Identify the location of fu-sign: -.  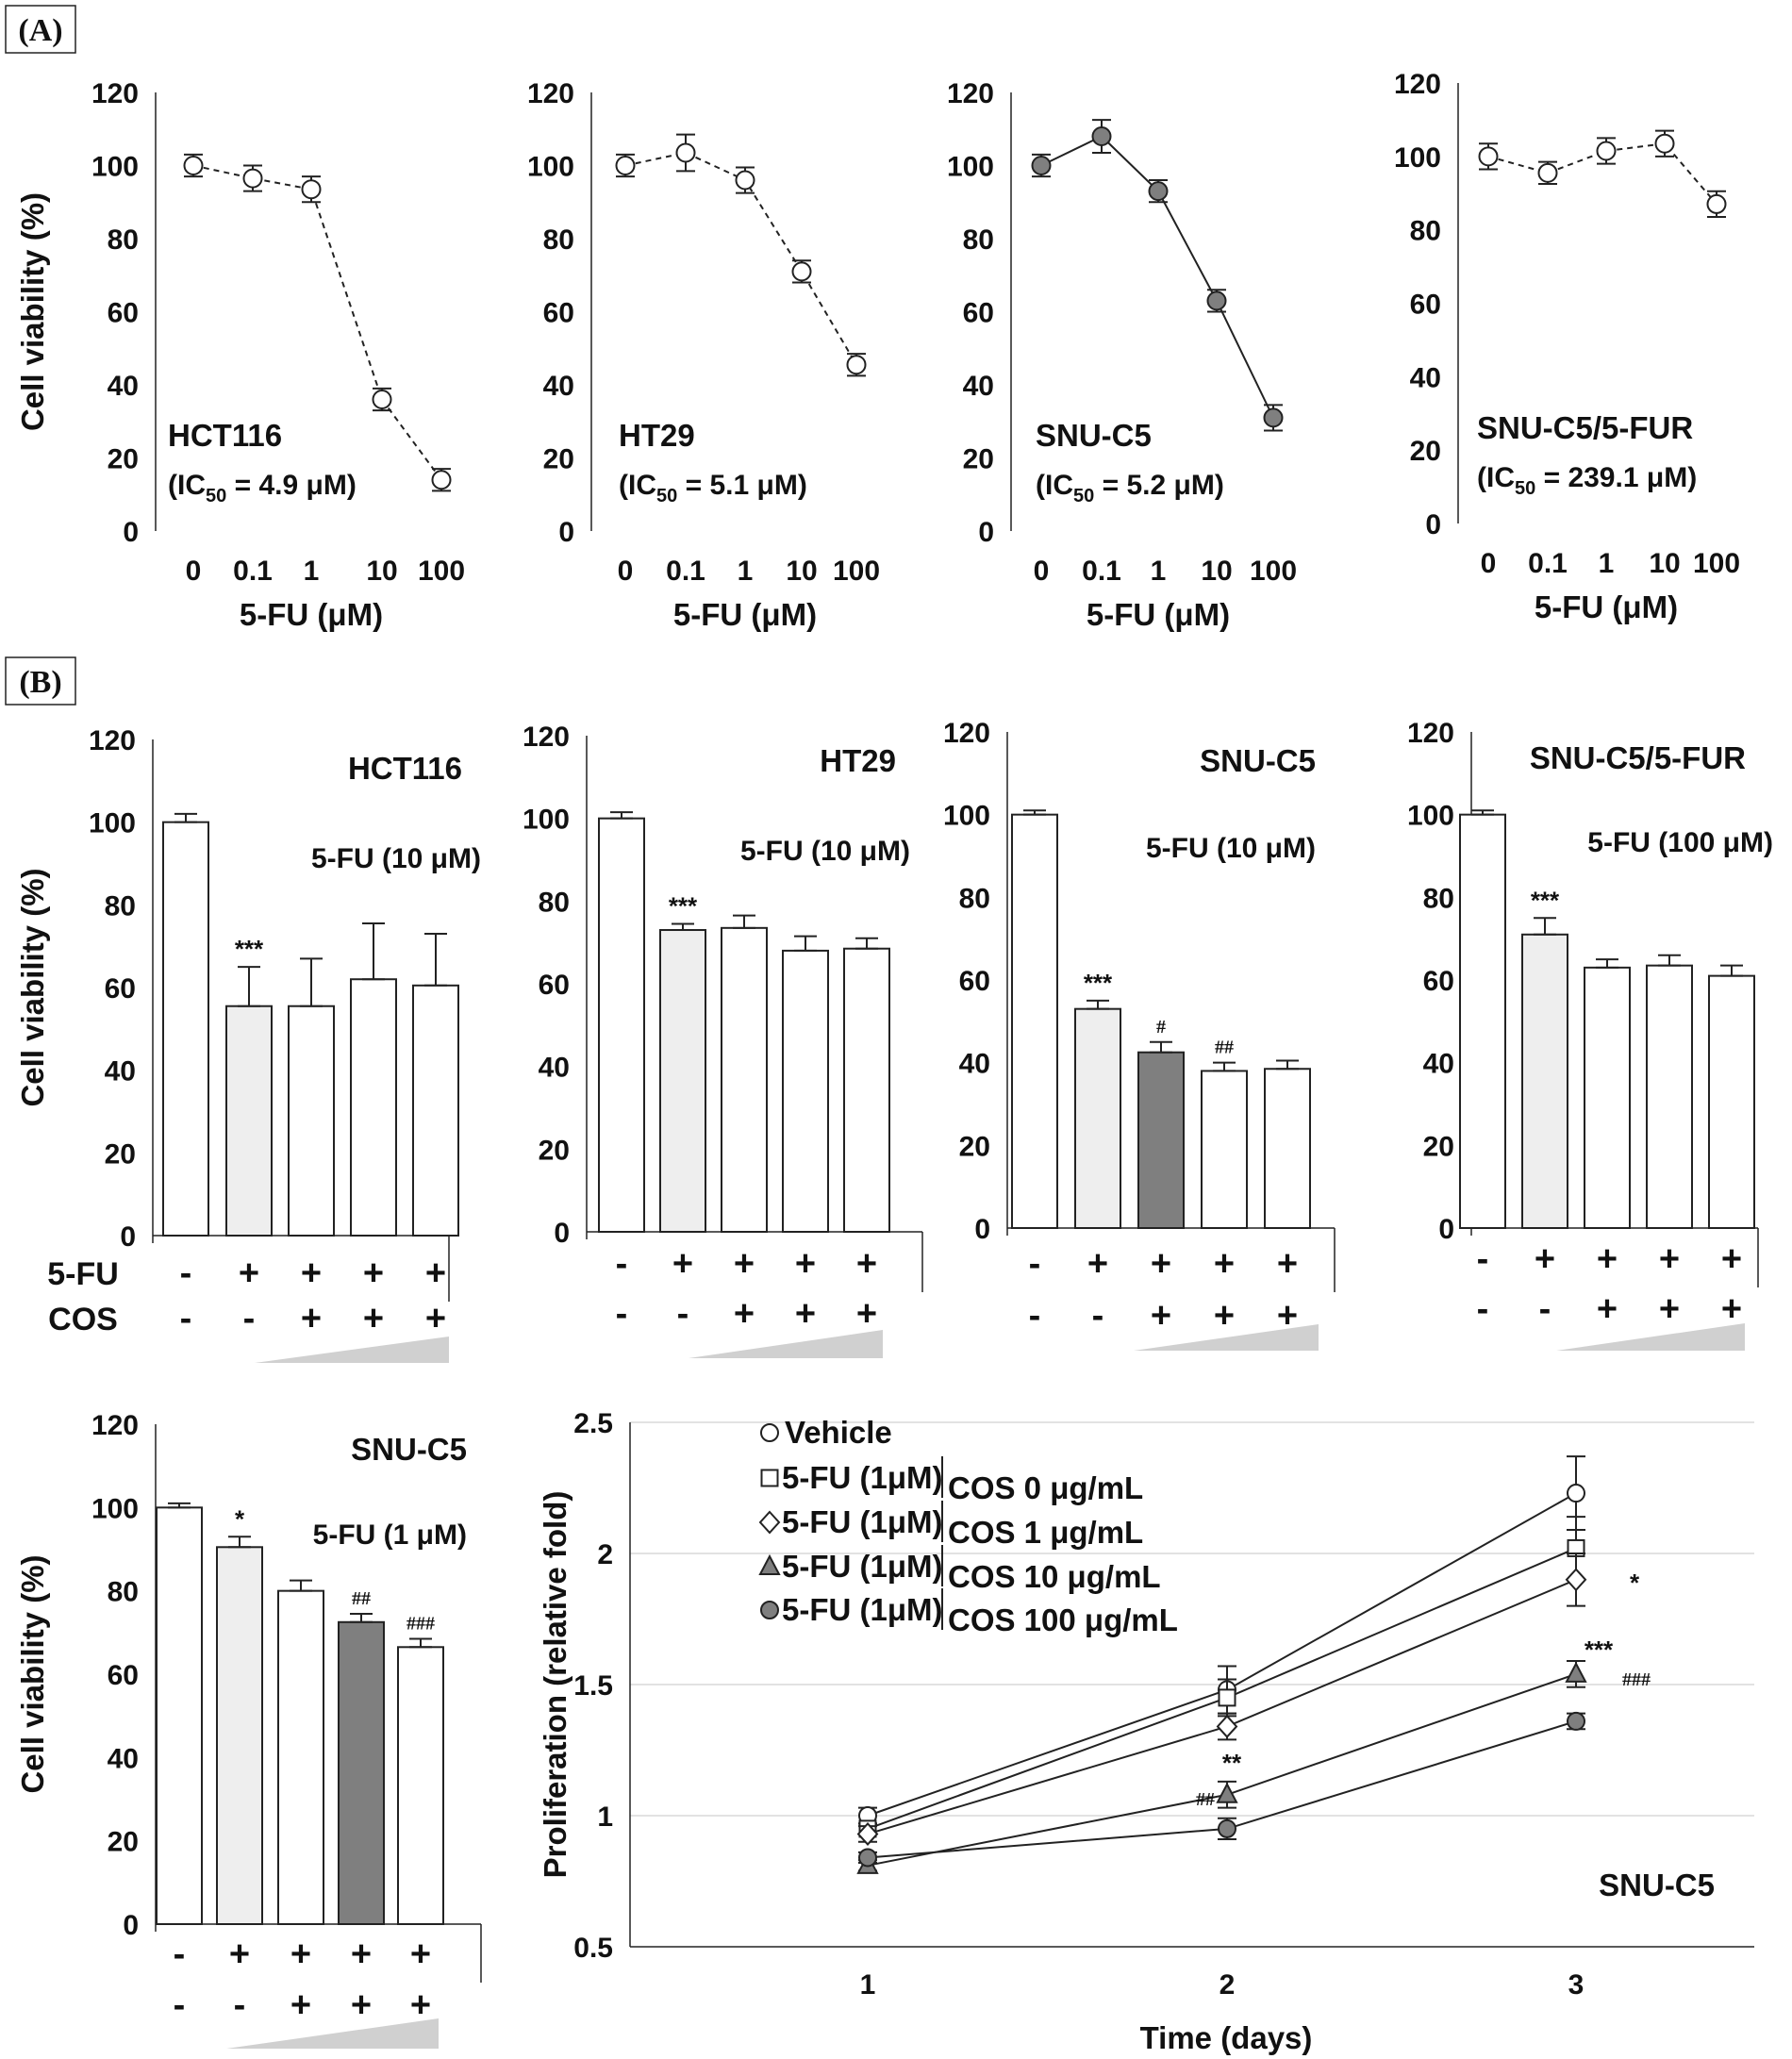
(186, 1273).